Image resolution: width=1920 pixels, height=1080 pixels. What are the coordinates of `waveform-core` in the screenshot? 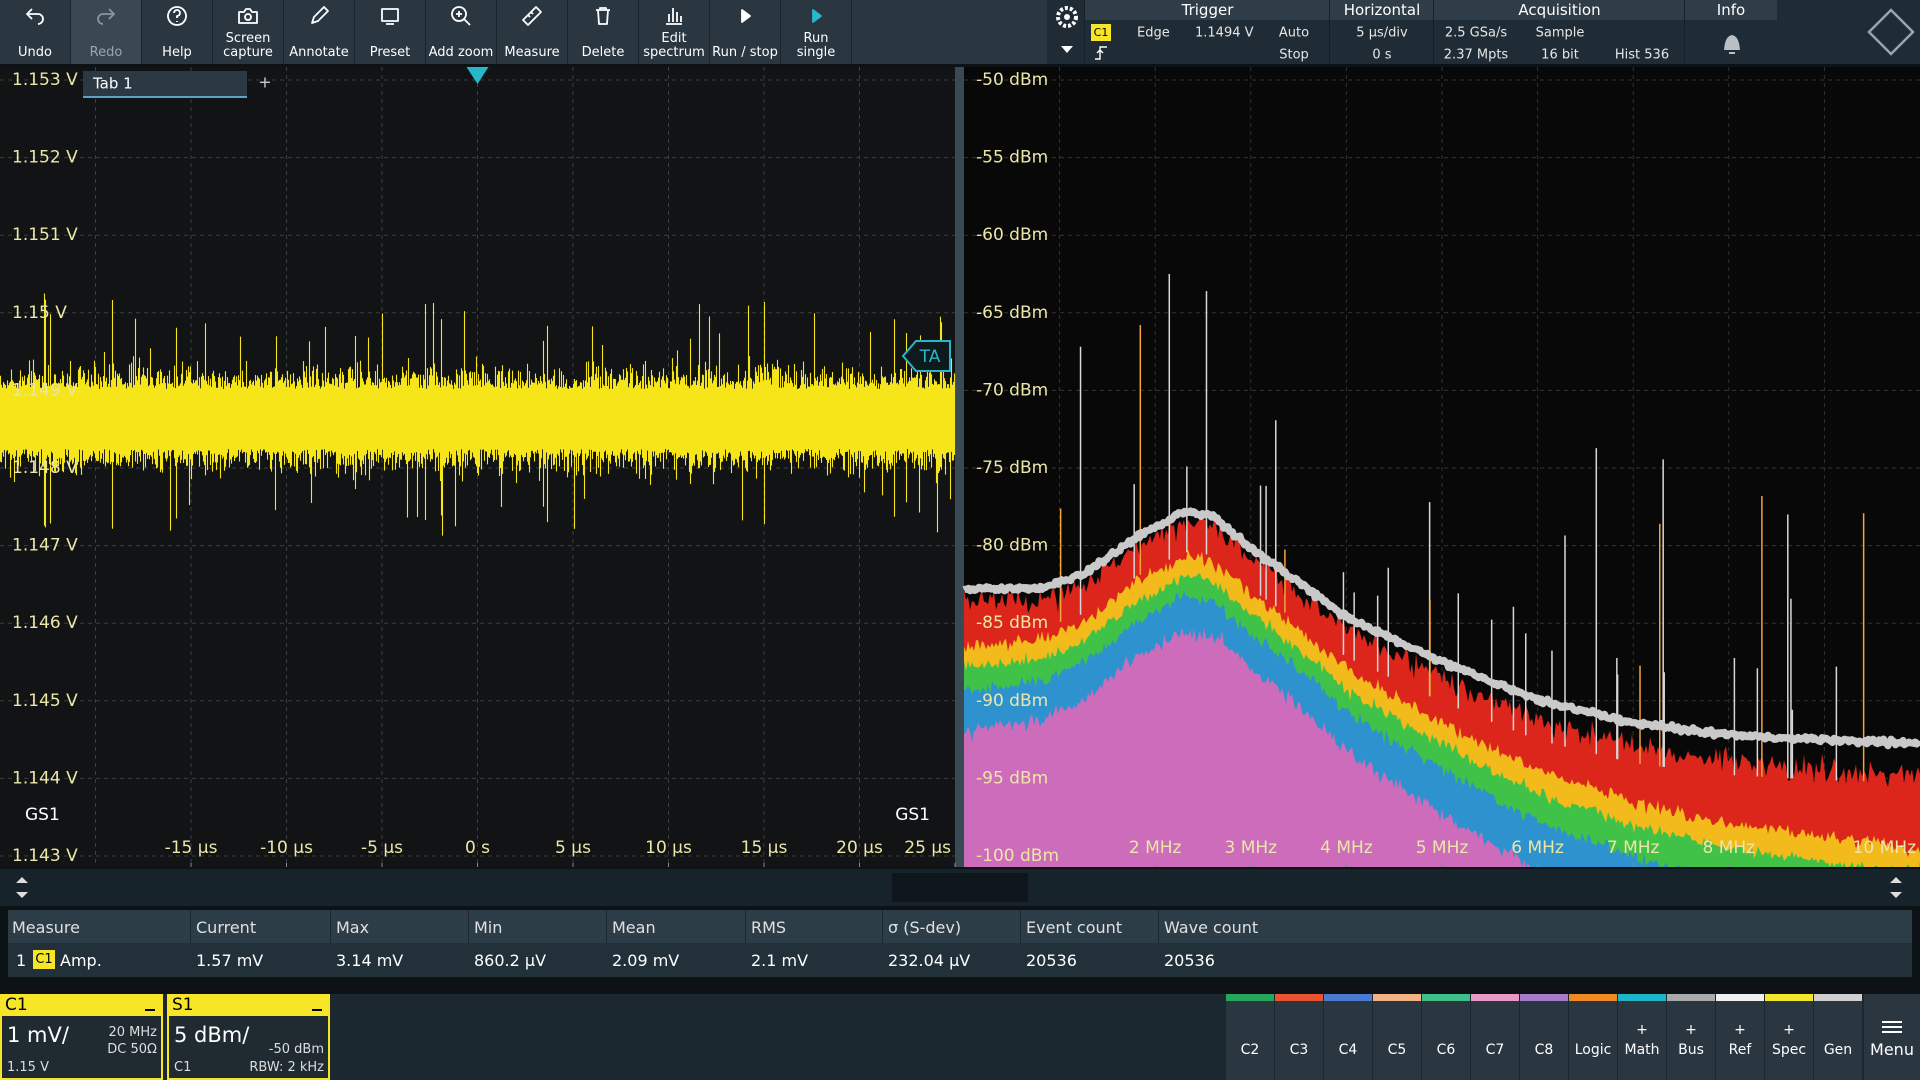 It's located at (477, 418).